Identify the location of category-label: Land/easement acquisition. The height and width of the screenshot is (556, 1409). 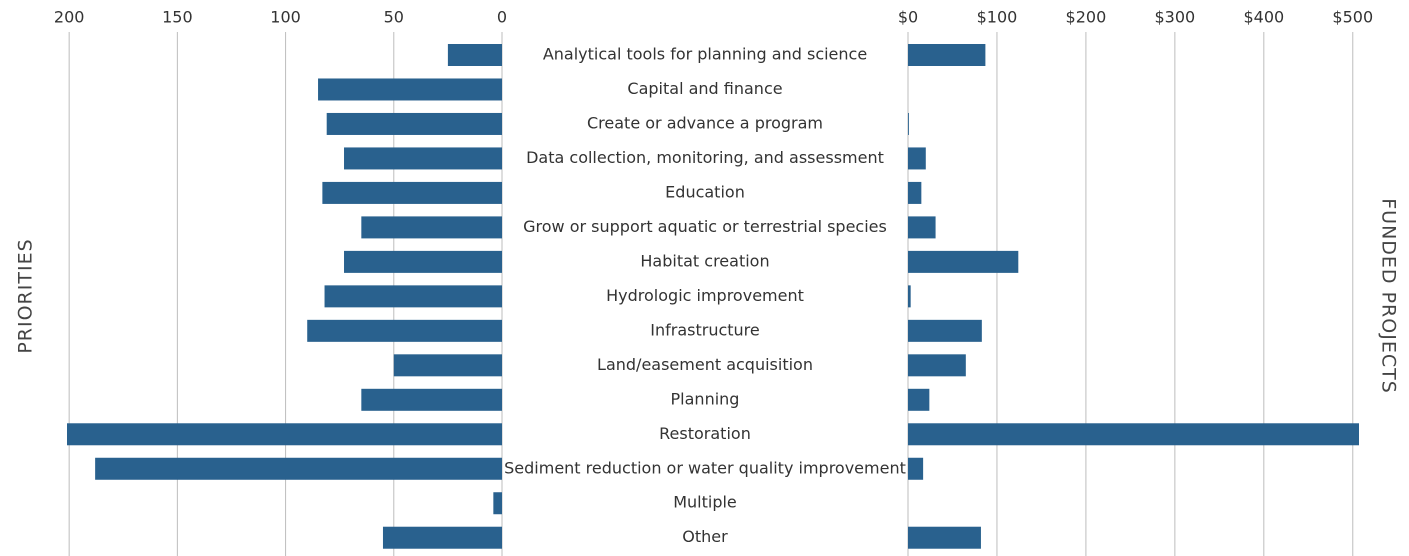
(705, 364).